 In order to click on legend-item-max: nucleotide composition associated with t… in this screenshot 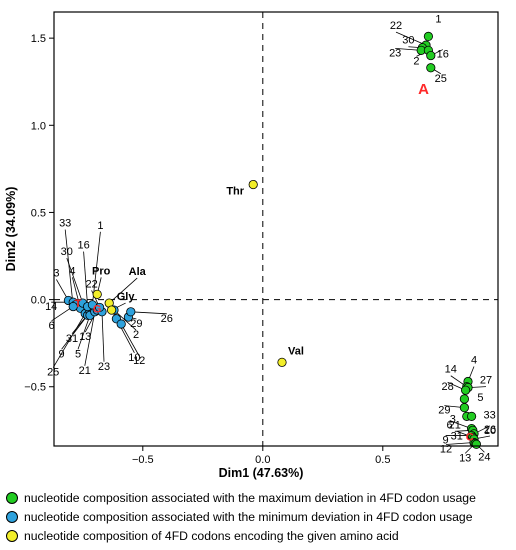, I will do `click(261, 497)`.